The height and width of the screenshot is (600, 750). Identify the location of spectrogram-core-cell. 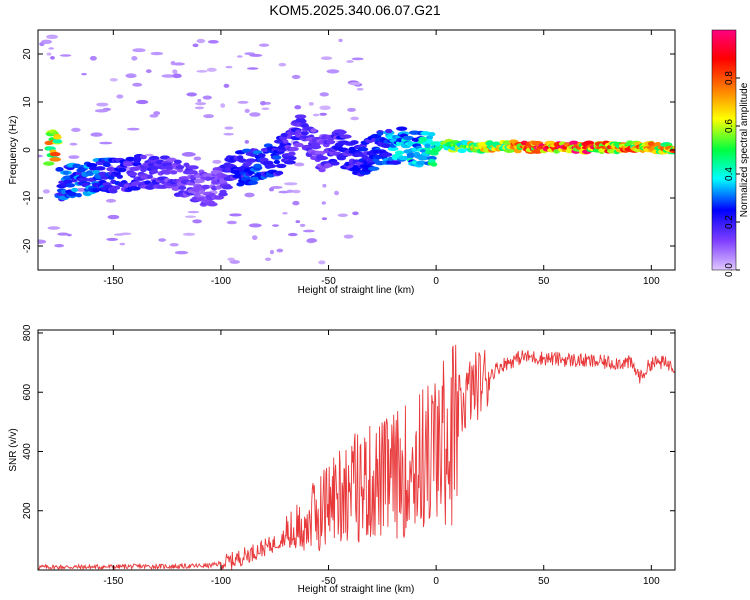
(673, 148).